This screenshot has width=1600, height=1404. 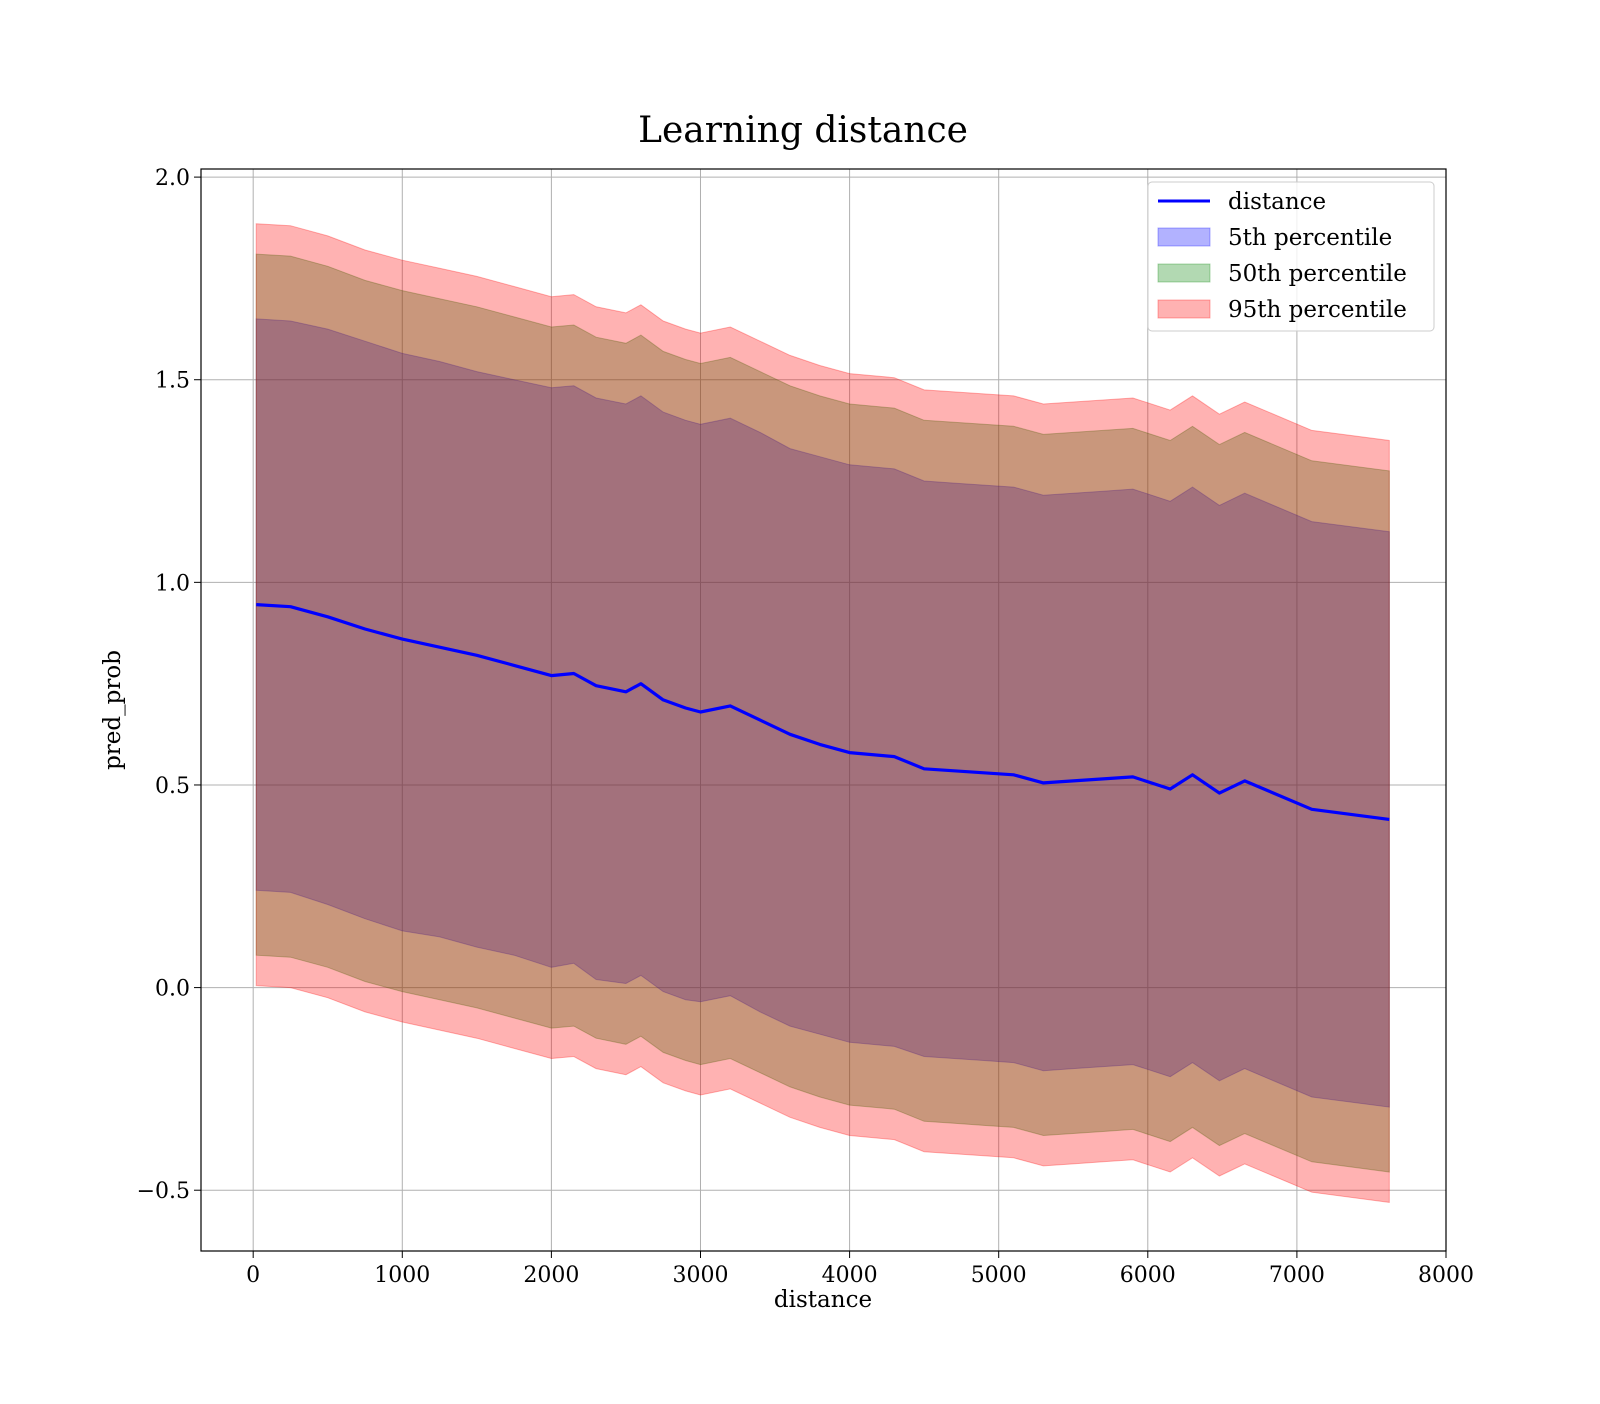 What do you see at coordinates (172, 381) in the screenshot?
I see `y-tick-label-4: 1.5` at bounding box center [172, 381].